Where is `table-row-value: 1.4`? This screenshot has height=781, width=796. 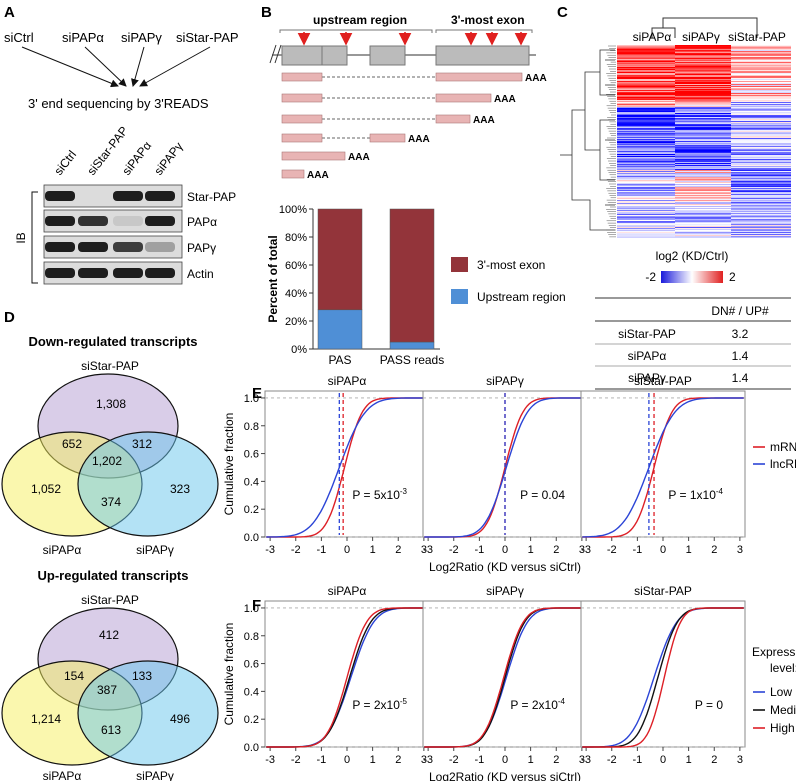
table-row-value: 1.4 is located at coordinates (740, 356).